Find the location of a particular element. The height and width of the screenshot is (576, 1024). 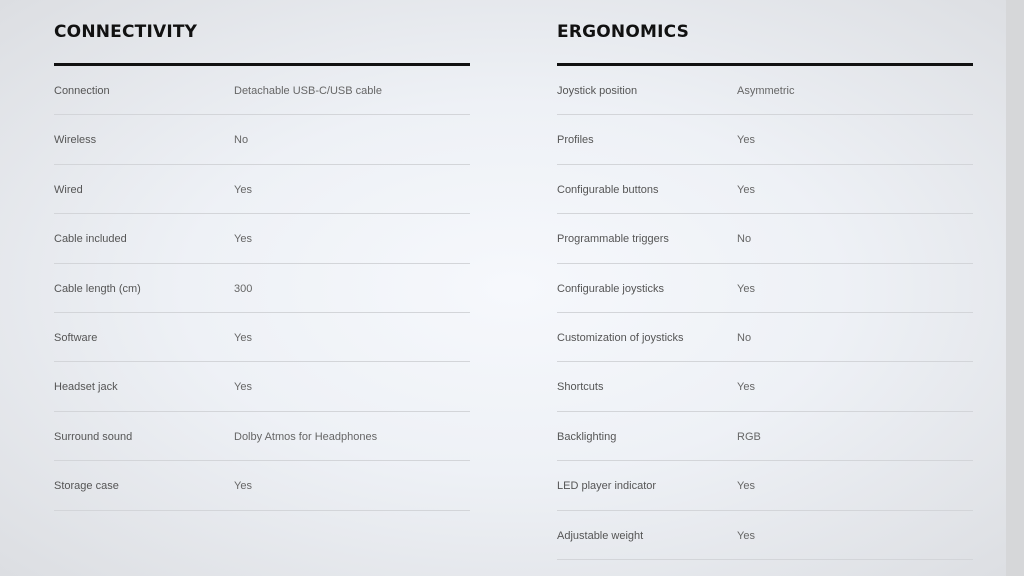

spec-label: Customization of joysticks is located at coordinates (620, 337).